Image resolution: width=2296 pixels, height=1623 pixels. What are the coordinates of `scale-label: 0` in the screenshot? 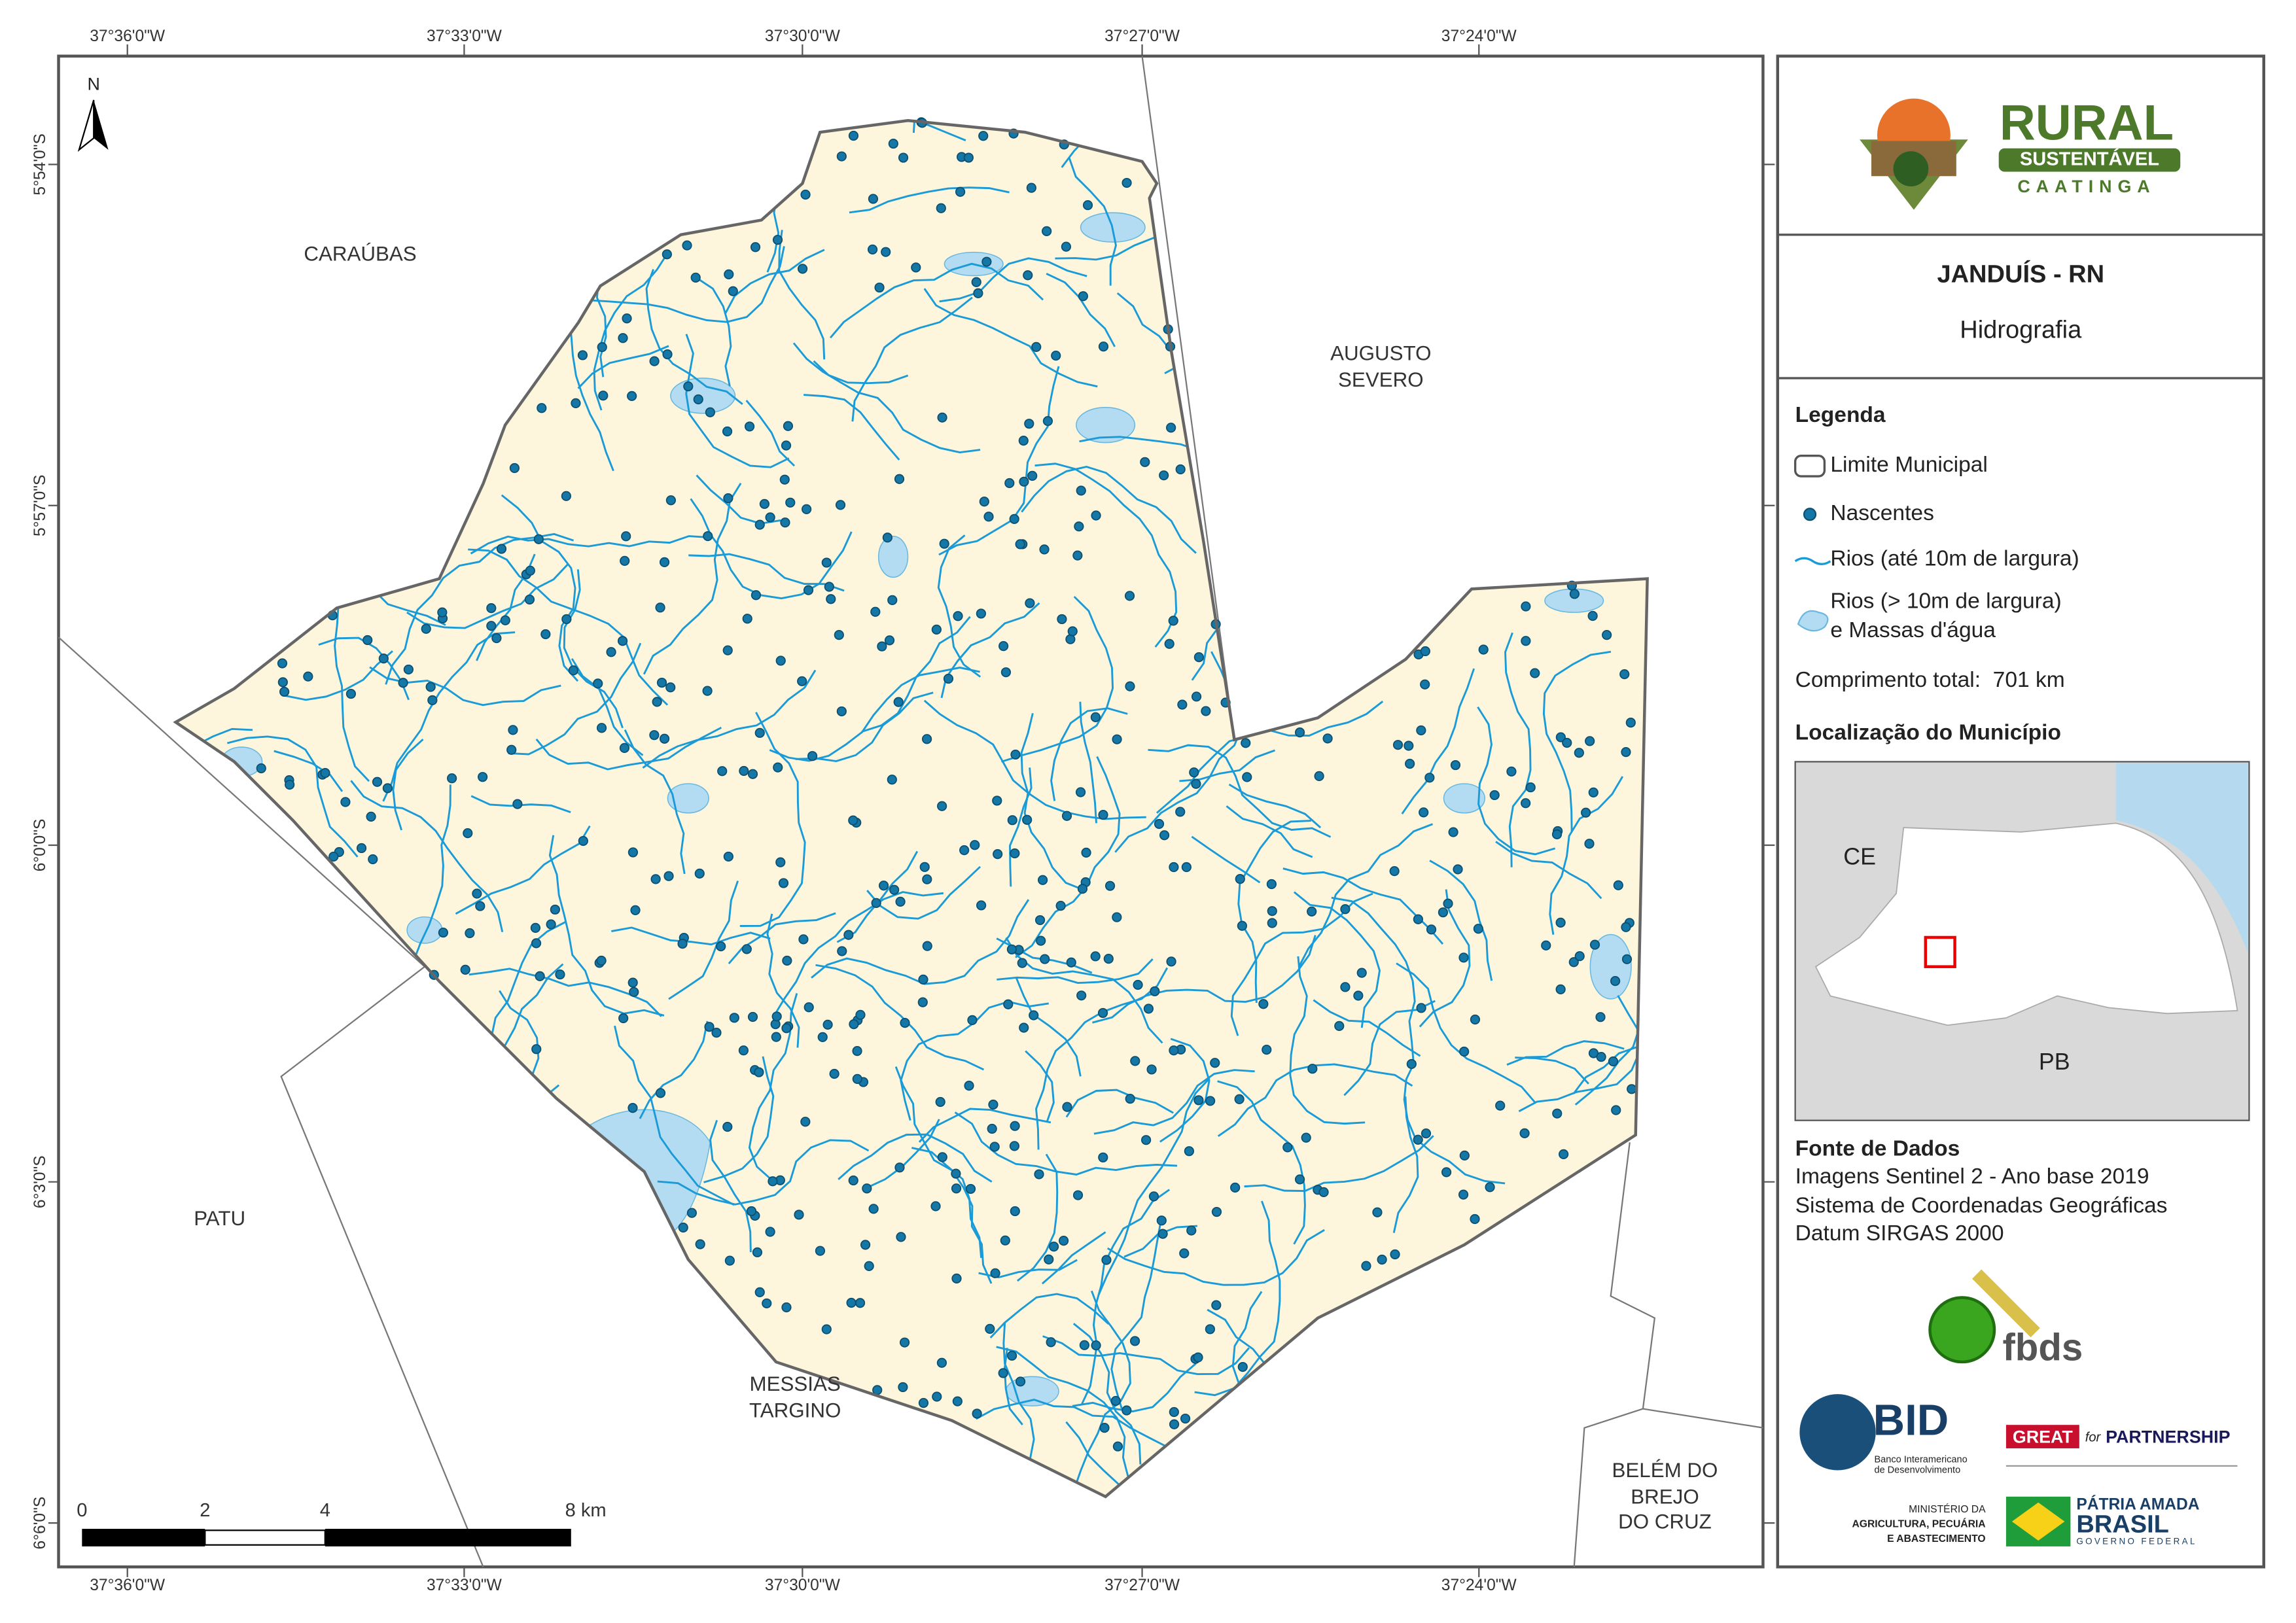 It's located at (82, 1510).